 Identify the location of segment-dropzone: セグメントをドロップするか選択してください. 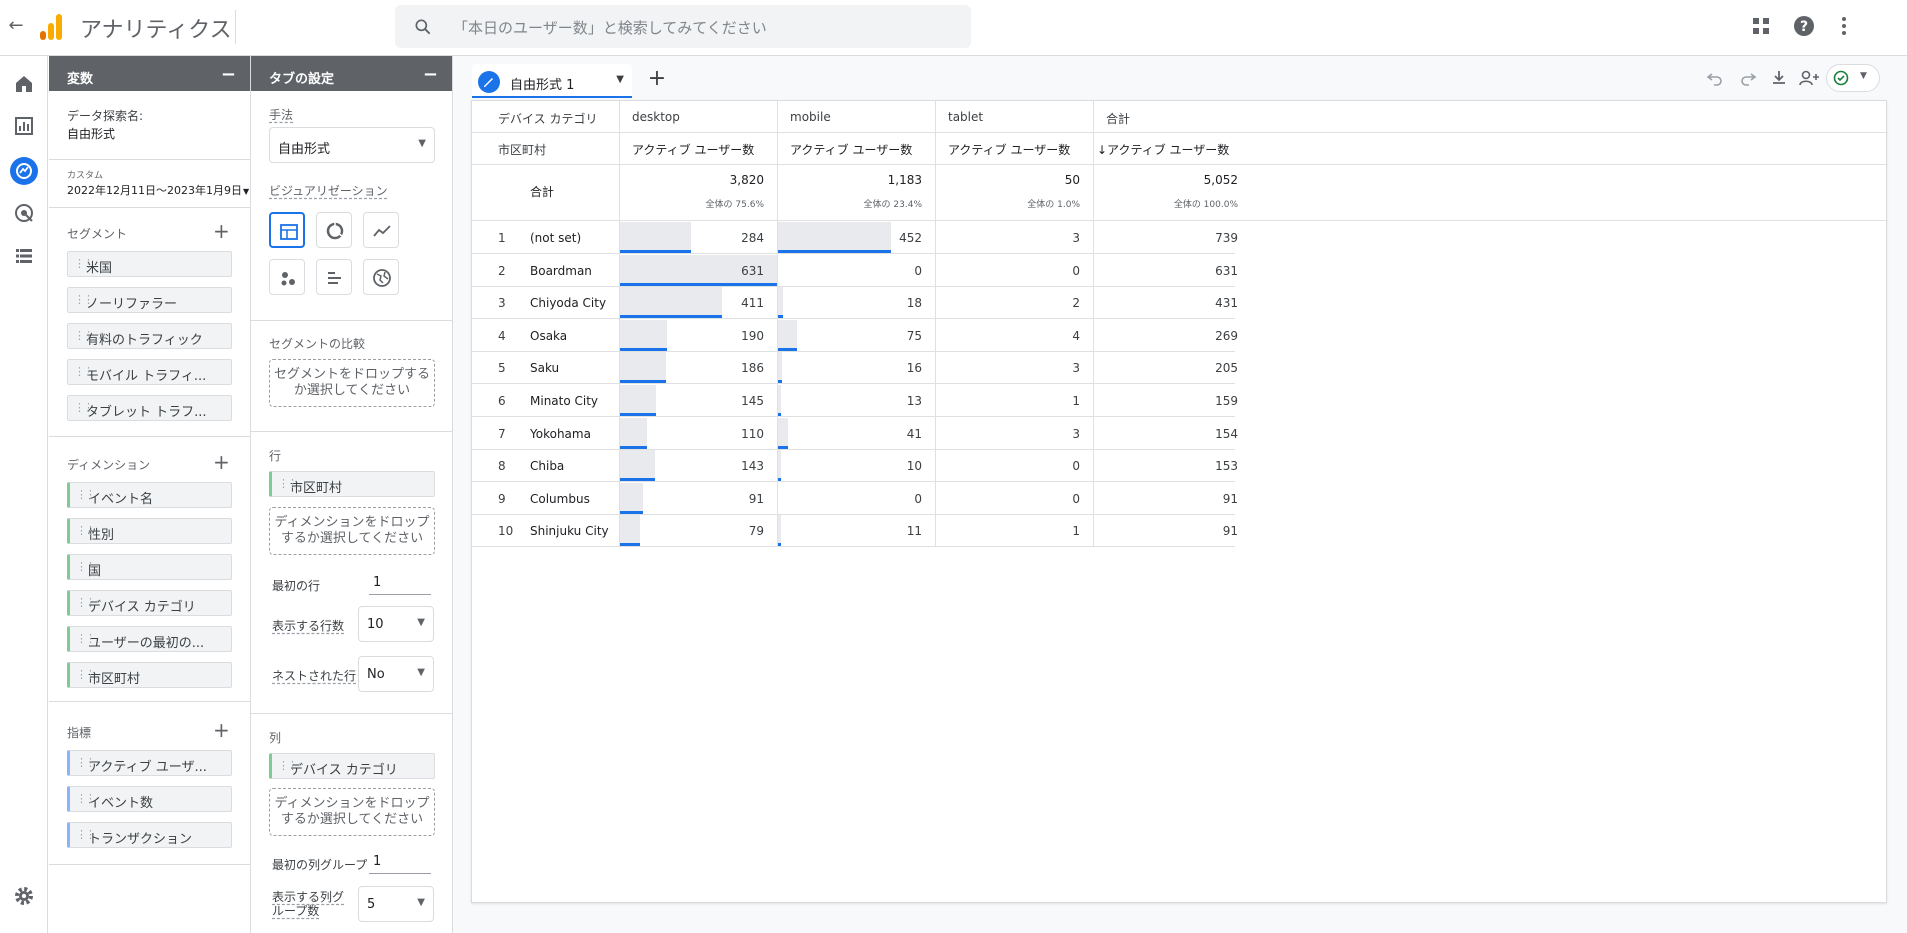
(352, 383).